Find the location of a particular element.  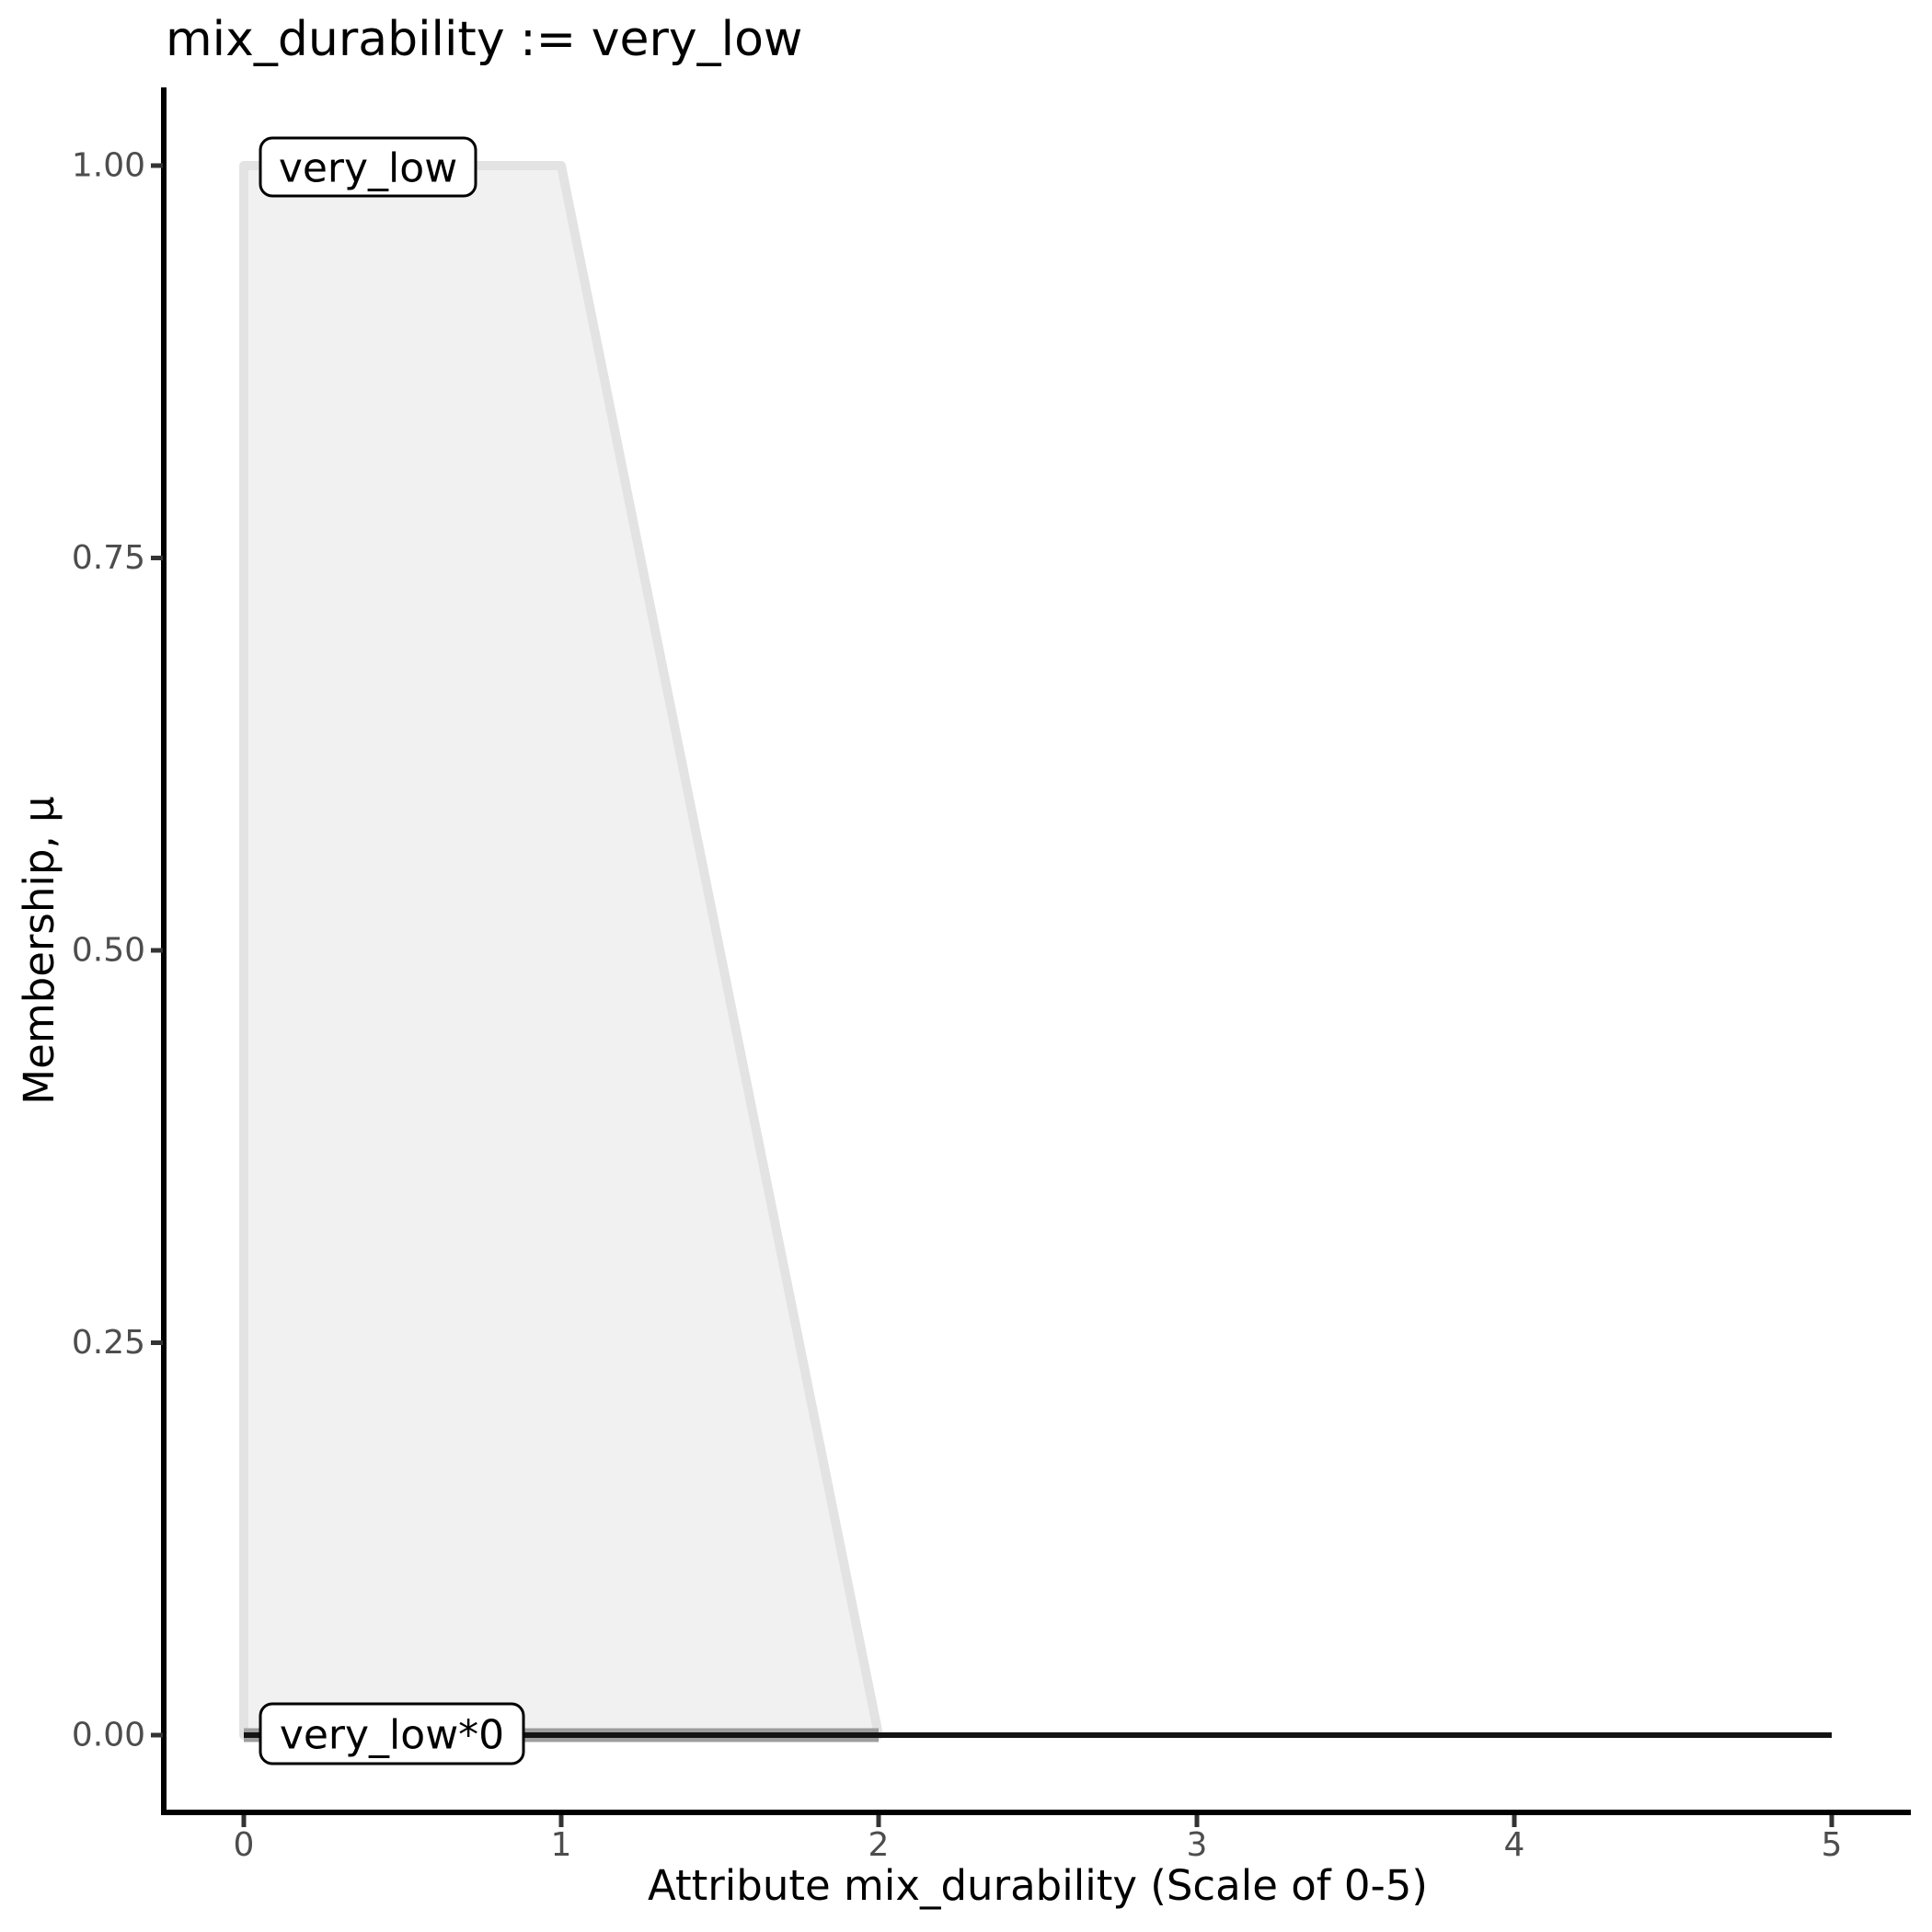

annotation-text: very_low is located at coordinates (368, 168).